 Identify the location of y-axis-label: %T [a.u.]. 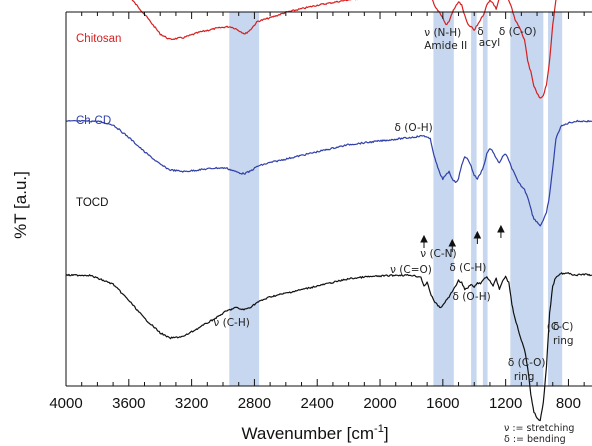
(20, 205).